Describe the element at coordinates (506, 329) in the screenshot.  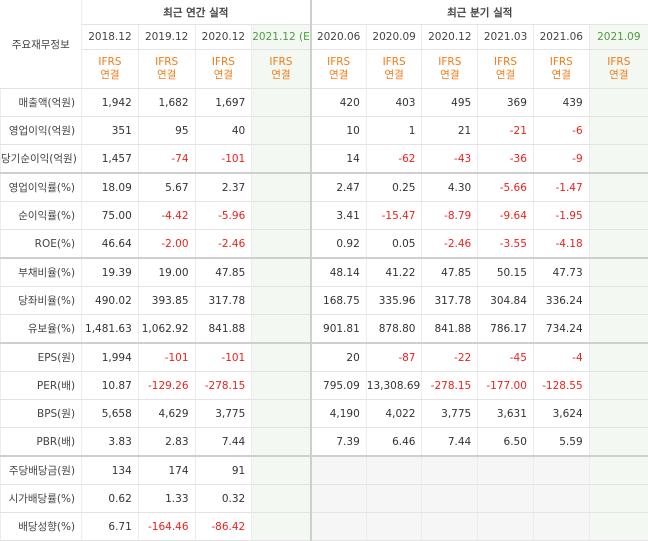
I see `quarter-value: 786.17` at that location.